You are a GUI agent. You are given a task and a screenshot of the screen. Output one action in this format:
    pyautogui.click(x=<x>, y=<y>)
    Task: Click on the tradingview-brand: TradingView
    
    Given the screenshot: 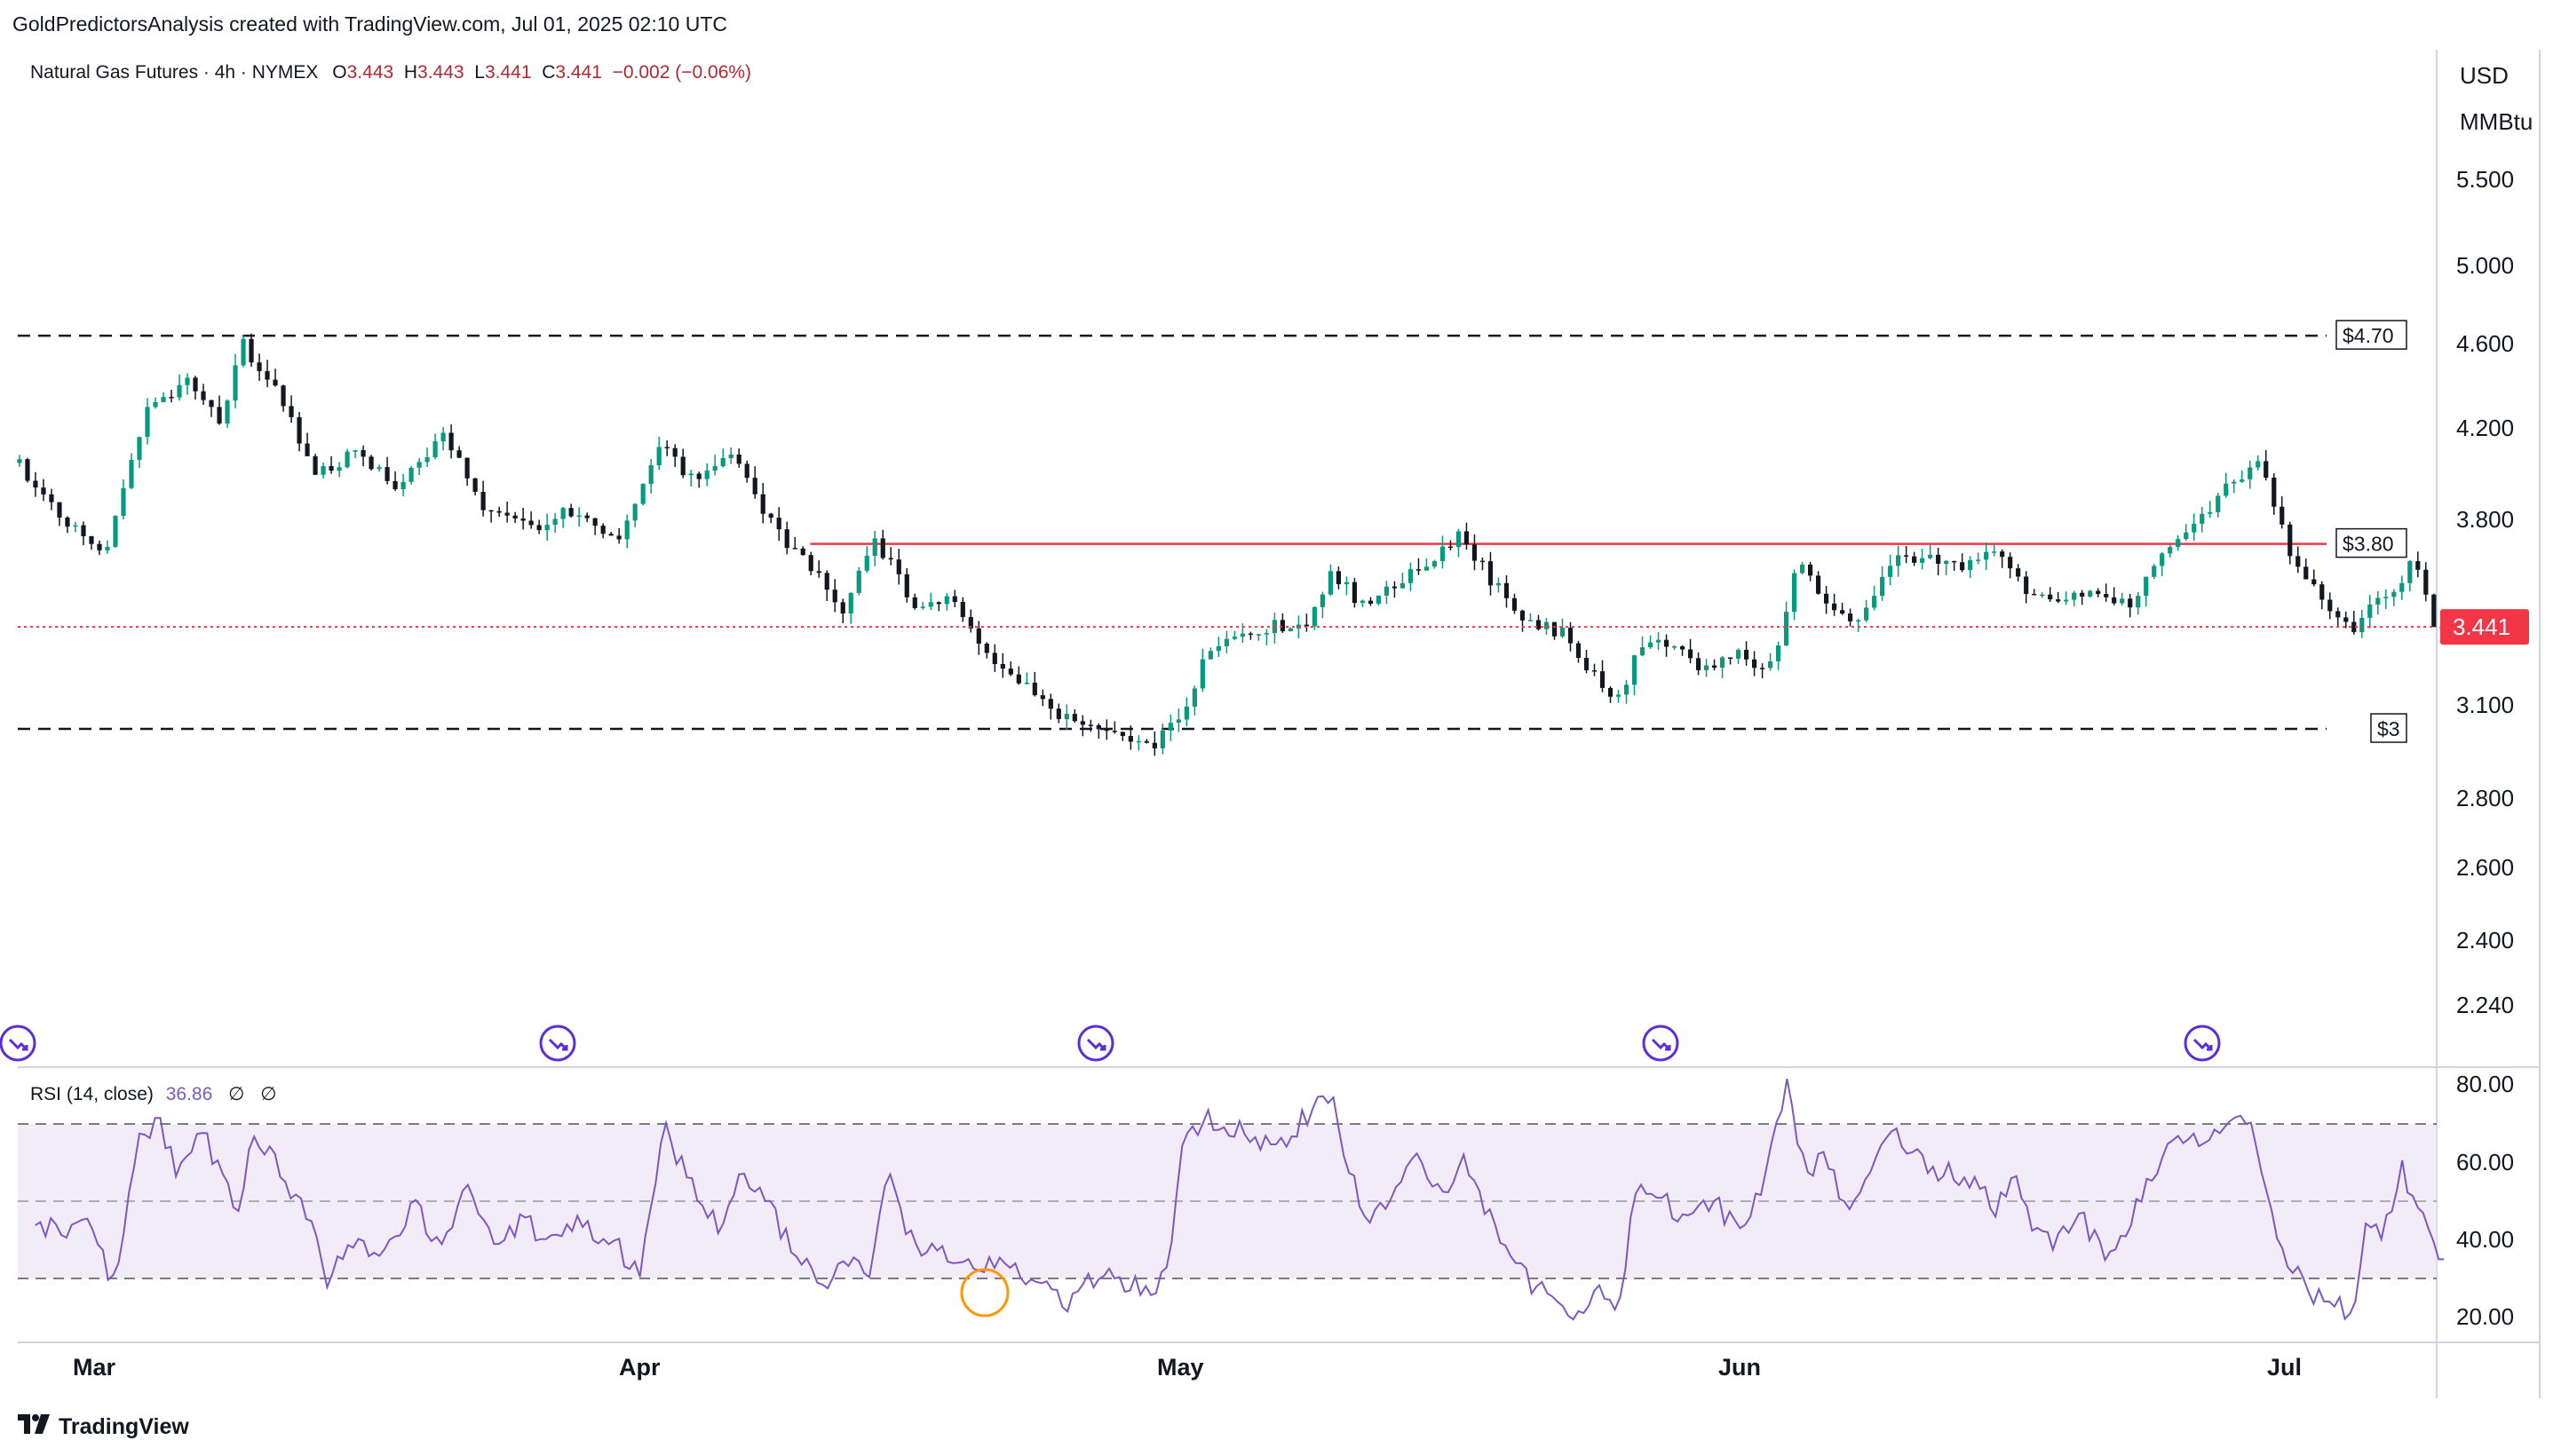 What is the action you would take?
    pyautogui.click(x=104, y=1427)
    